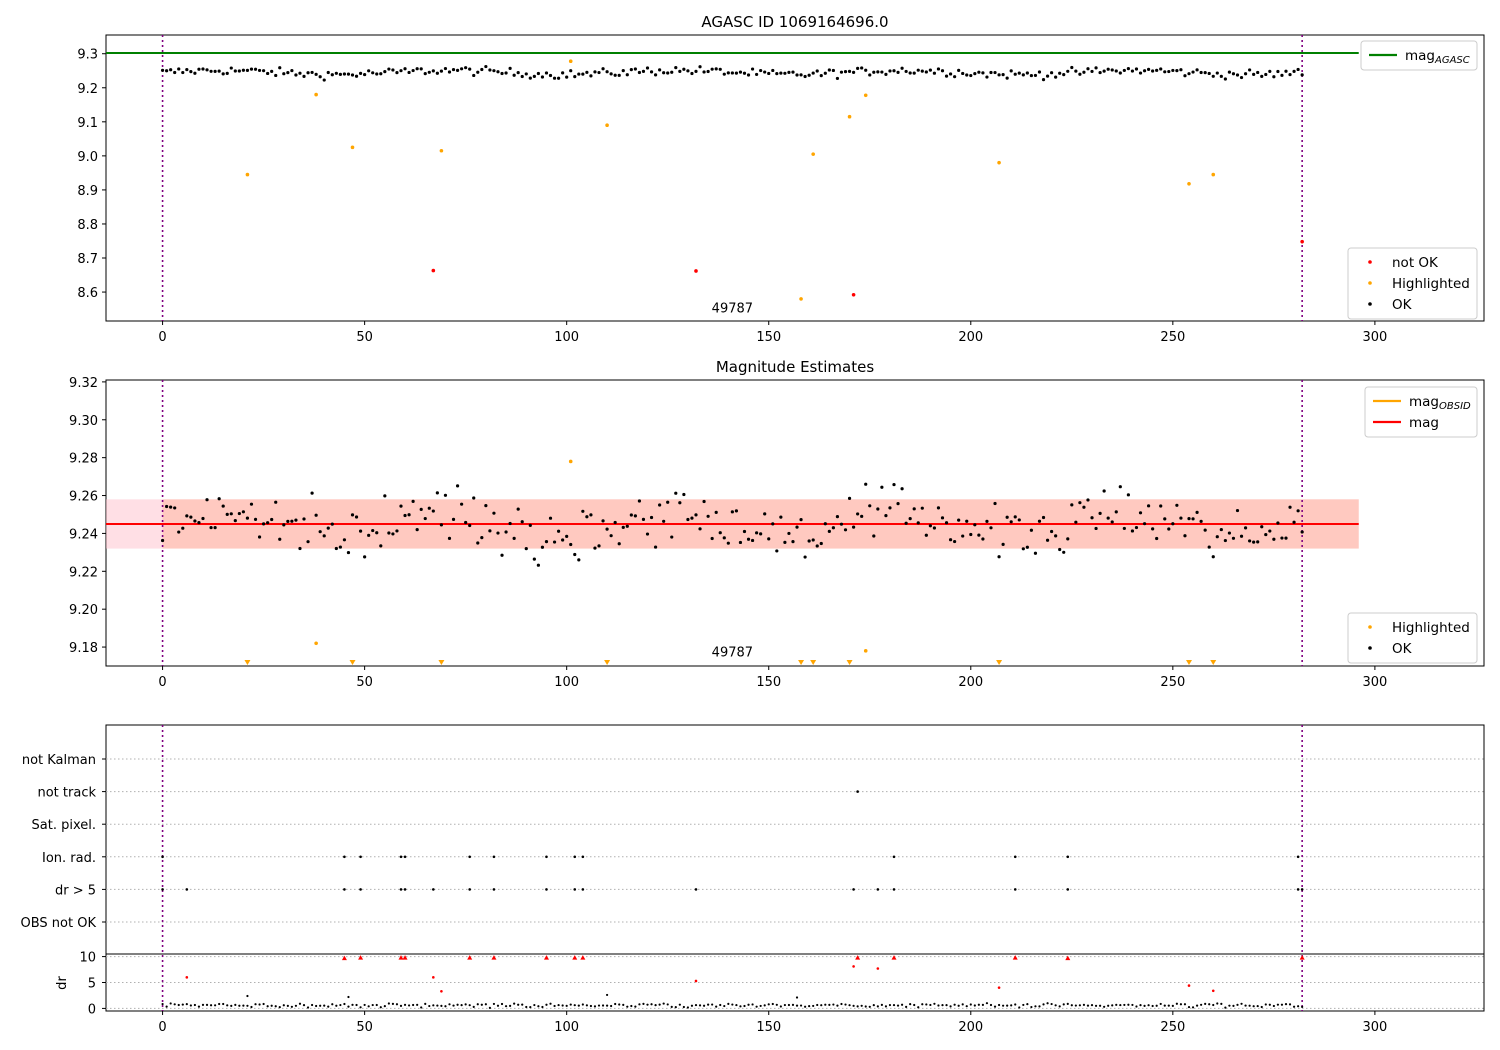 The width and height of the screenshot is (1500, 1050). Describe the element at coordinates (1172, 1027) in the screenshot. I see `p3-xtick-label: 250` at that location.